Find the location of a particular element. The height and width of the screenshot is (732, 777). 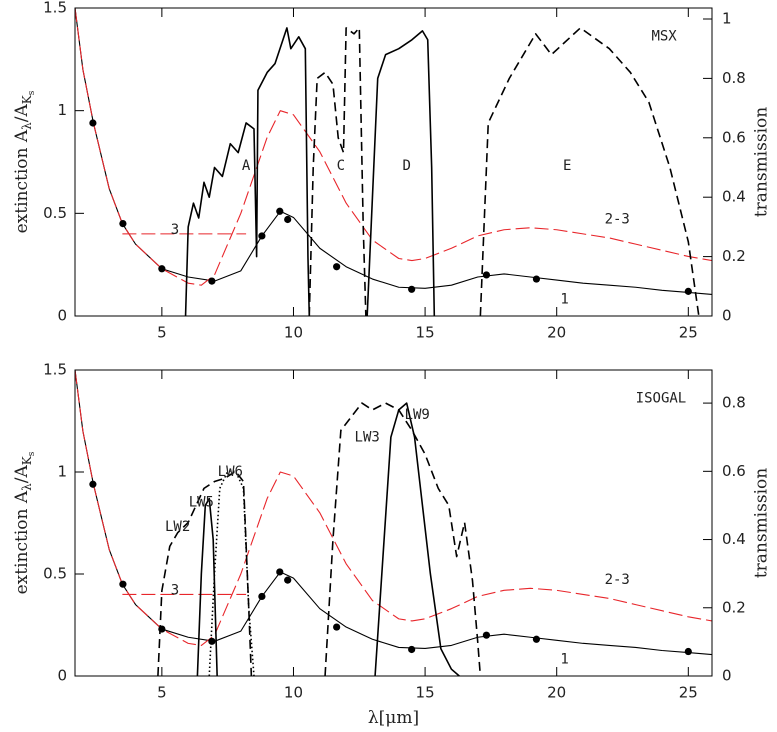

annotation: 2-3 is located at coordinates (617, 219).